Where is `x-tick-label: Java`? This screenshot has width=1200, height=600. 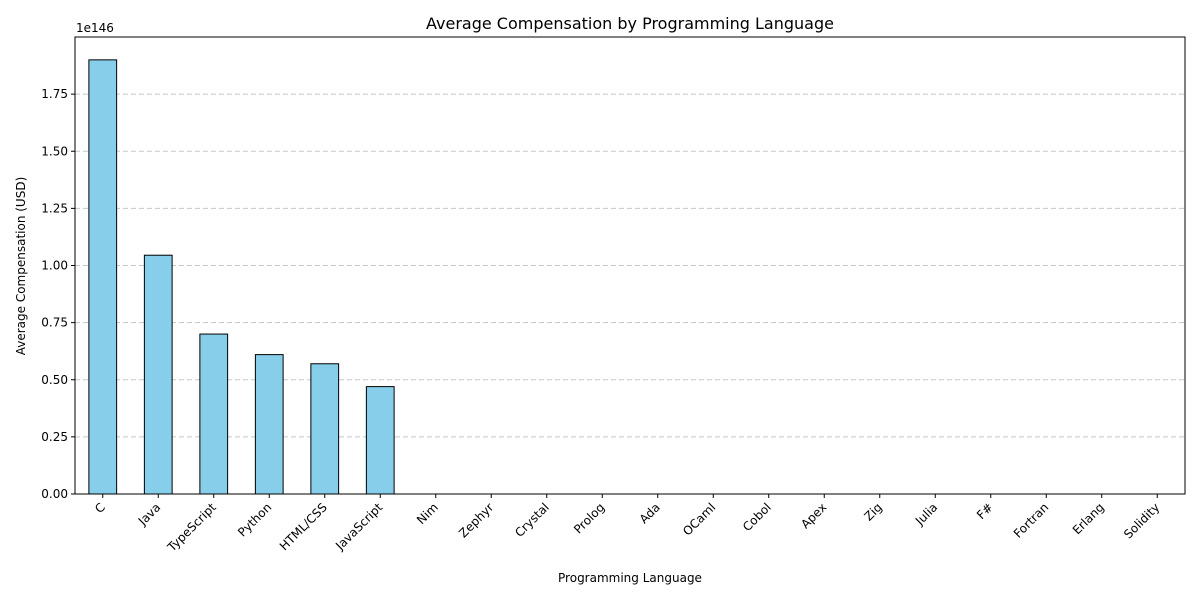 x-tick-label: Java is located at coordinates (149, 514).